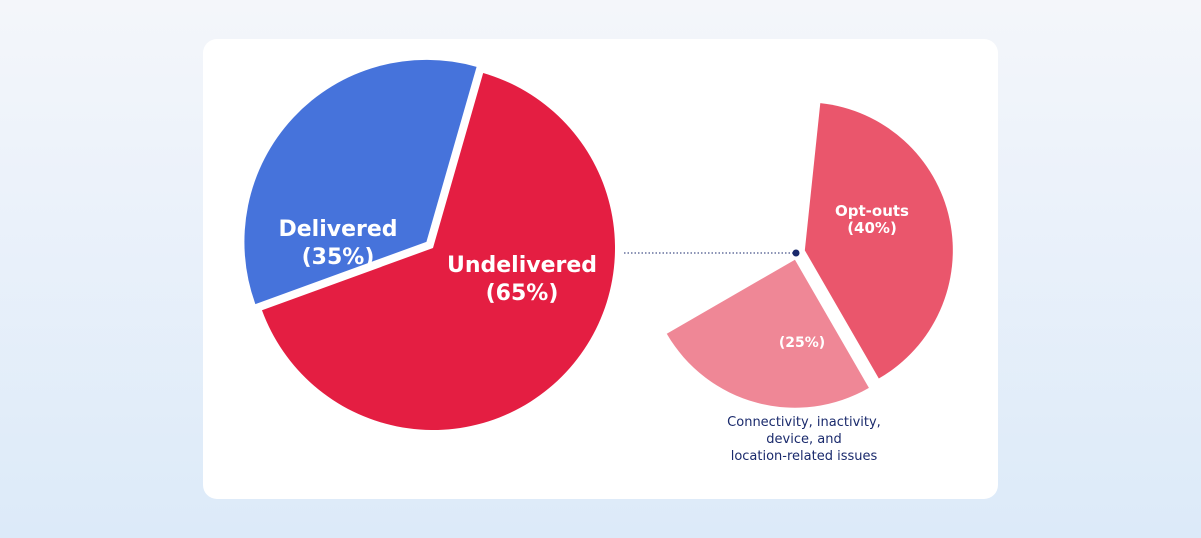 Image resolution: width=1201 pixels, height=538 pixels. What do you see at coordinates (878, 241) in the screenshot?
I see `opt-outs-slice` at bounding box center [878, 241].